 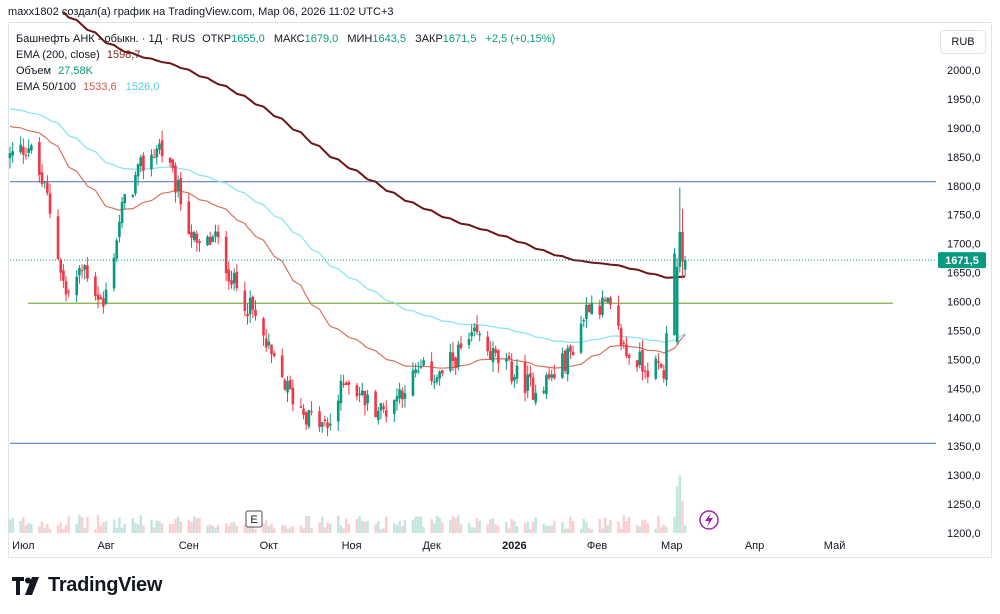 I want to click on lightning-alert-icon, so click(x=709, y=520).